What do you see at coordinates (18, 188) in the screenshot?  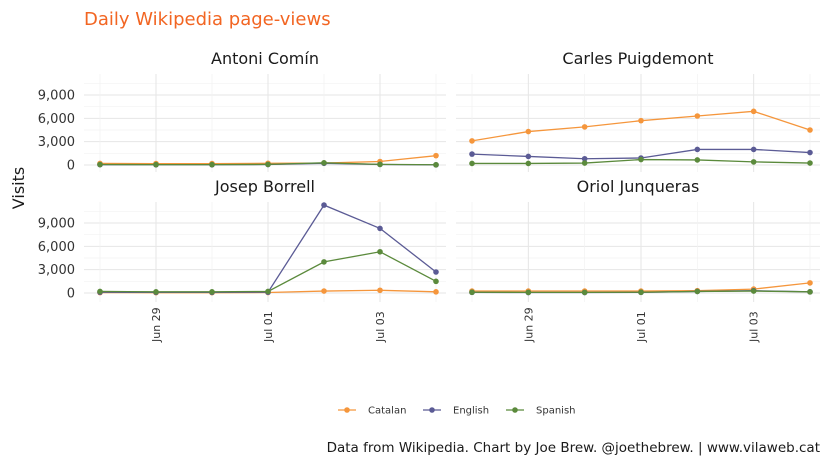 I see `y-axis-label: Visits` at bounding box center [18, 188].